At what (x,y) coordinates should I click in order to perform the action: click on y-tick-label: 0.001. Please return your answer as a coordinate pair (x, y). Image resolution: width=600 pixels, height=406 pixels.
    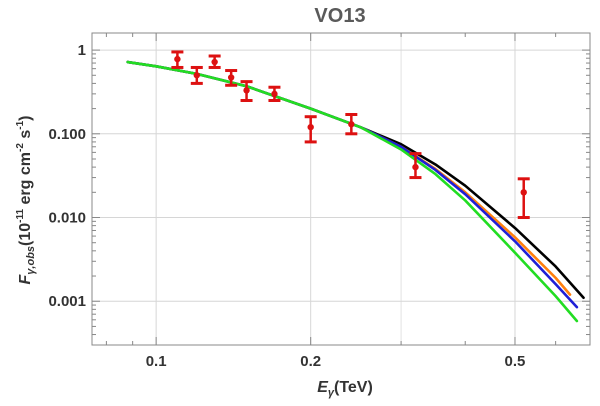
    Looking at the image, I should click on (67, 301).